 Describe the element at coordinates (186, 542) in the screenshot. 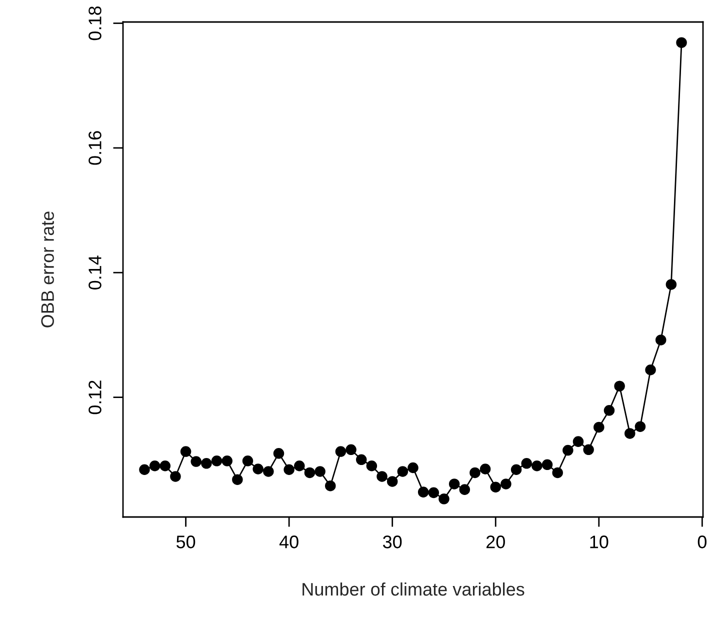

I see `x-tick-label: 50` at that location.